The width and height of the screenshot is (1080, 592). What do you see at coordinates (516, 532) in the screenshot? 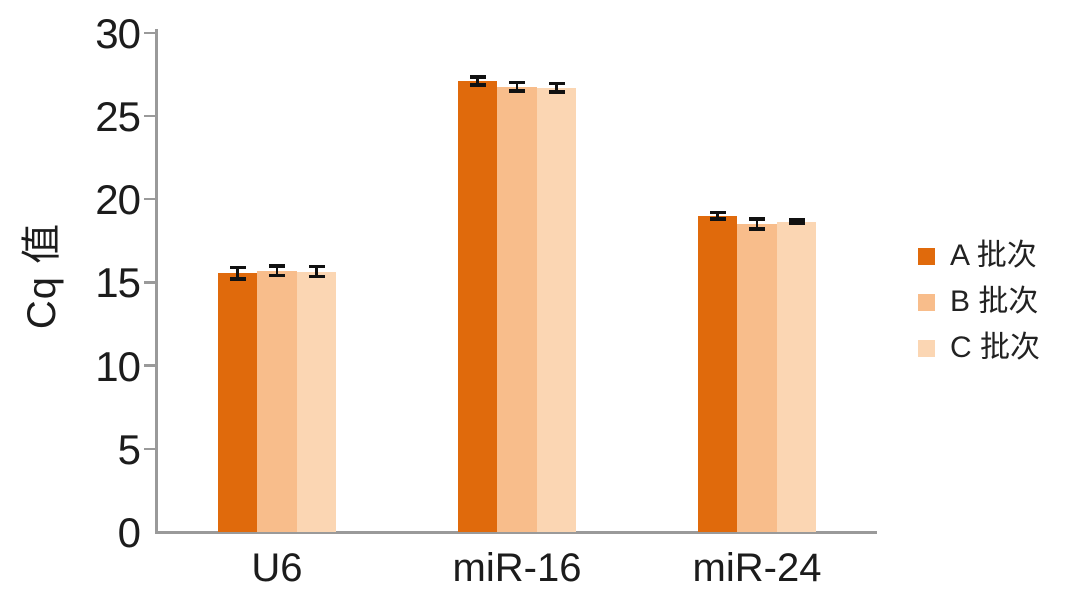
I see `x-axis` at bounding box center [516, 532].